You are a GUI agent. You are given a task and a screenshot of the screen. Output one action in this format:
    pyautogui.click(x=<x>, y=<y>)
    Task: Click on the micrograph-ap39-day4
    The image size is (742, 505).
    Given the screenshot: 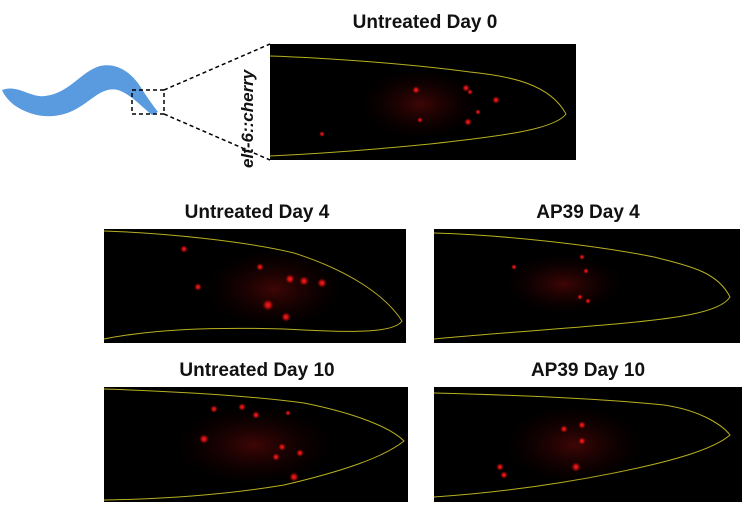 What is the action you would take?
    pyautogui.click(x=587, y=286)
    